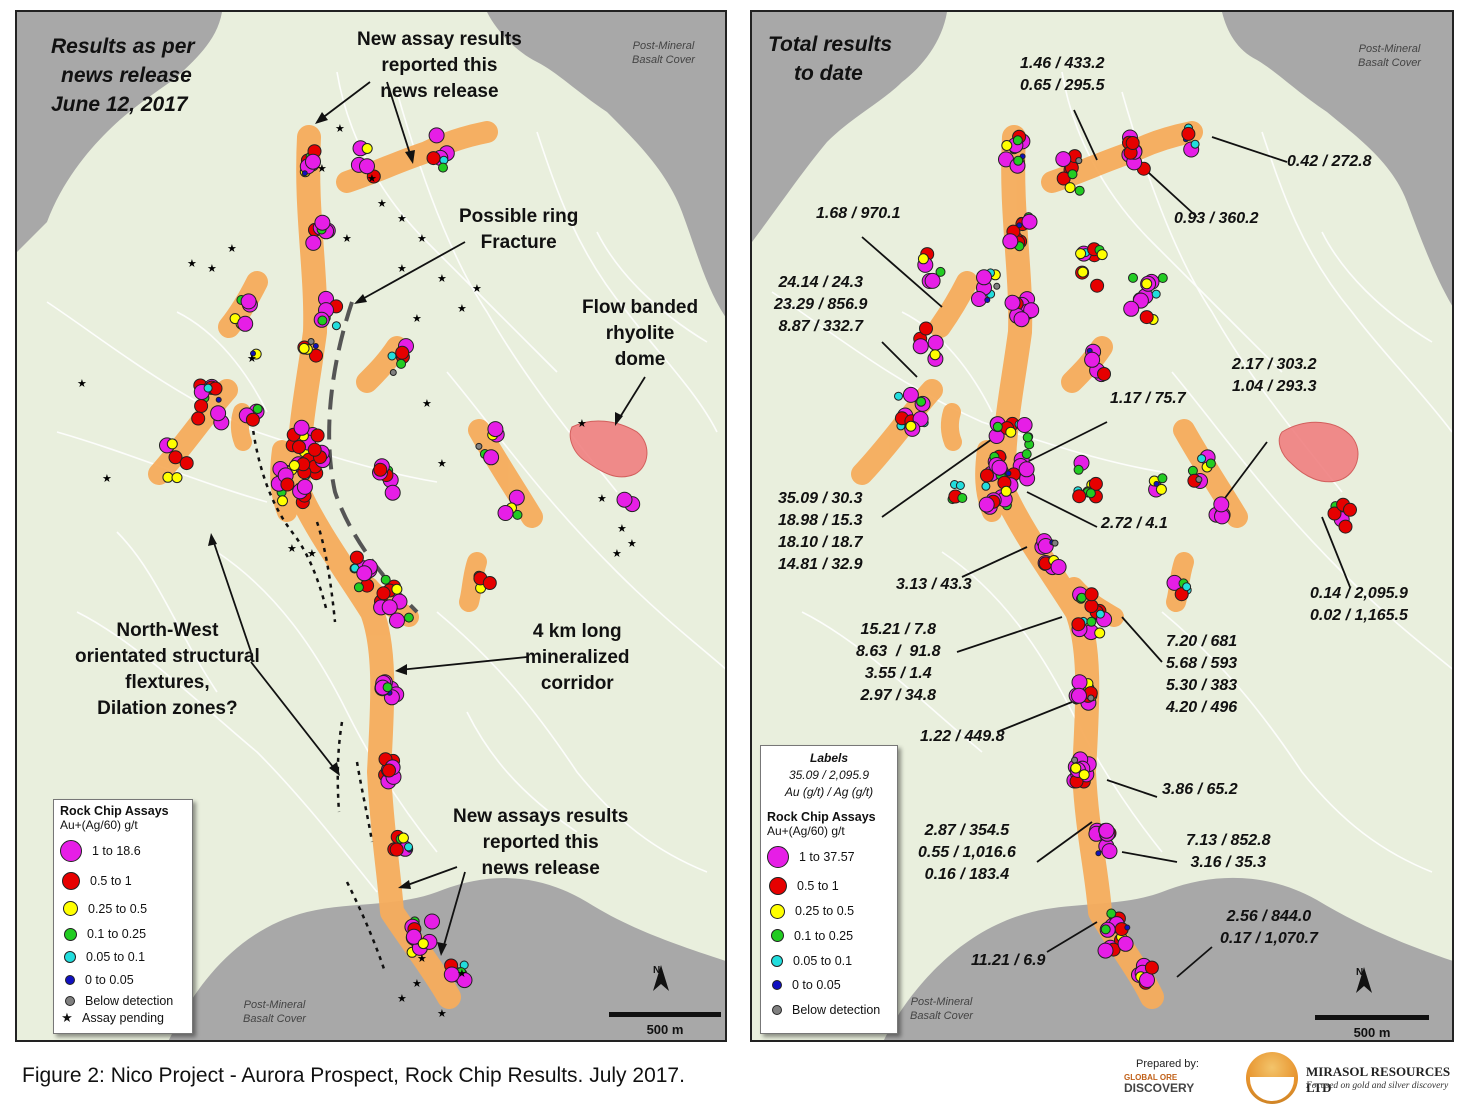 This screenshot has height=1106, width=1474. What do you see at coordinates (962, 737) in the screenshot?
I see `assay-label-v14: 1.22 / 449.8` at bounding box center [962, 737].